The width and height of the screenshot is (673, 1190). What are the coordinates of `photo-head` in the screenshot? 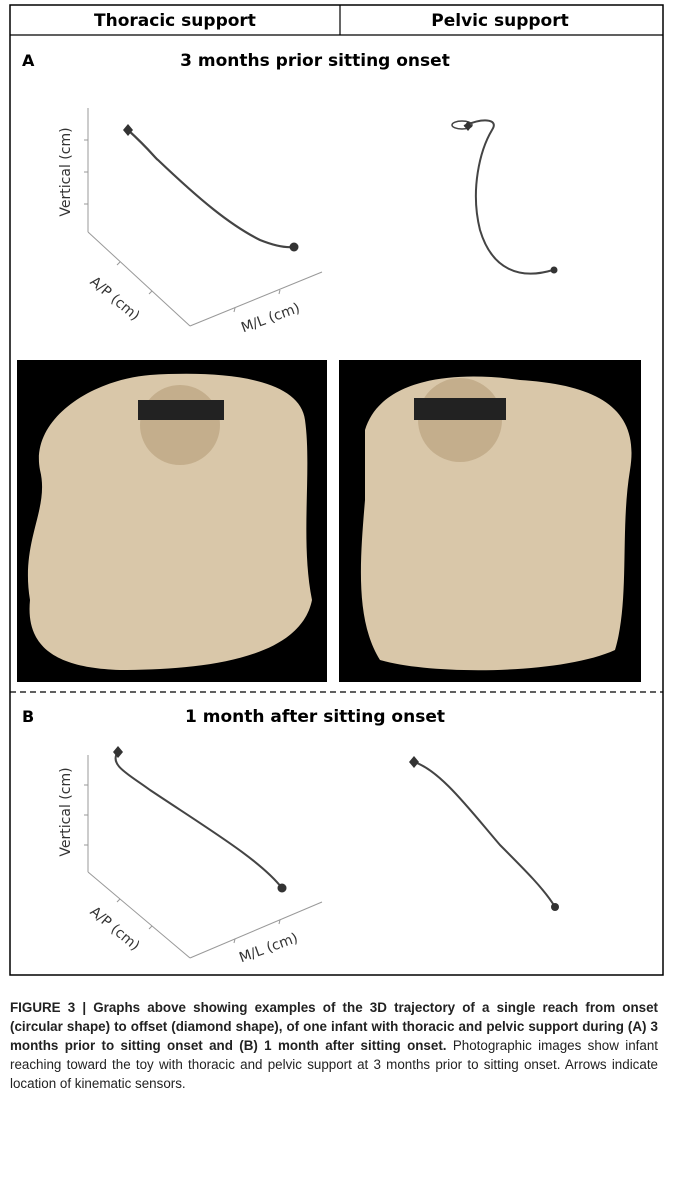 It's located at (180, 425).